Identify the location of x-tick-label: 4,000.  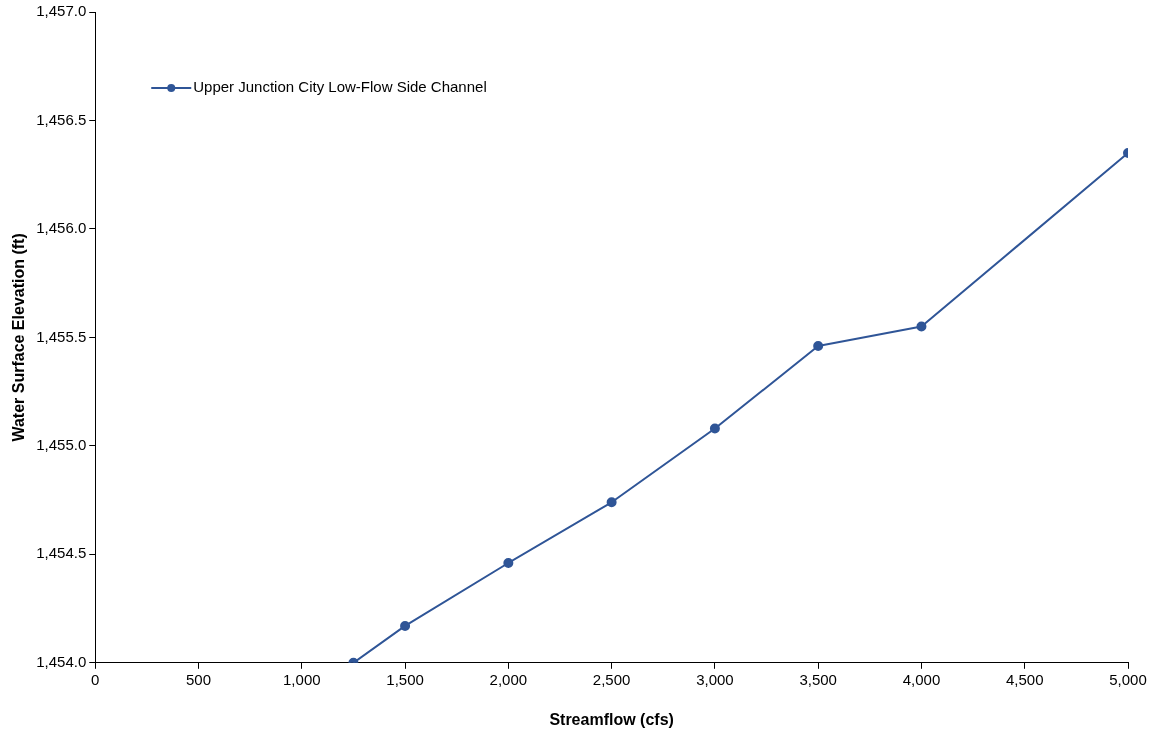
(921, 679).